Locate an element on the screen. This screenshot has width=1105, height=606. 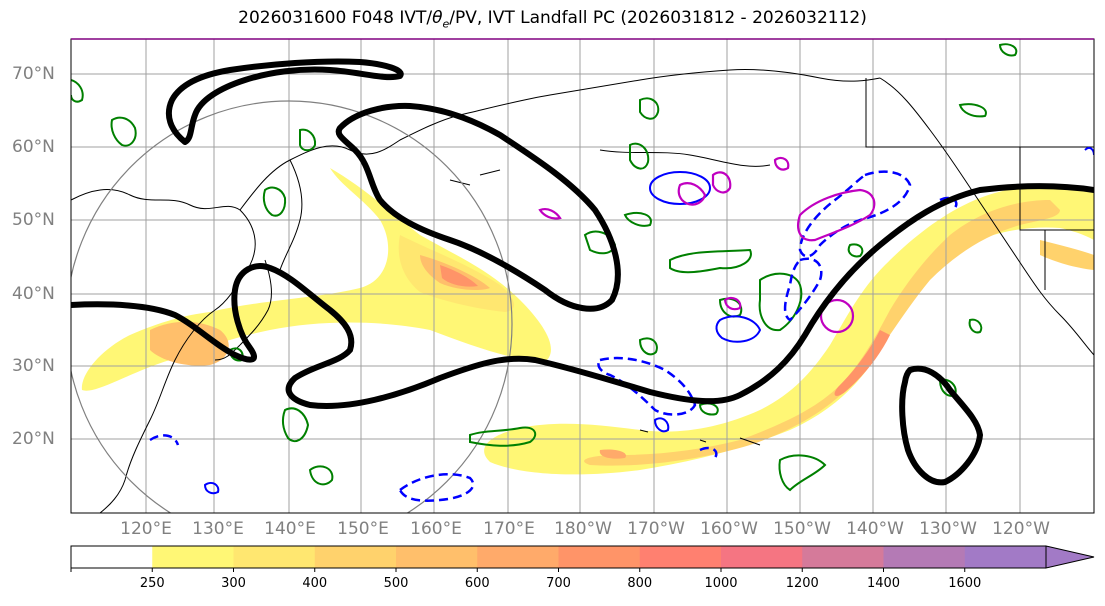
lon-label-180w: 180°W is located at coordinates (583, 529).